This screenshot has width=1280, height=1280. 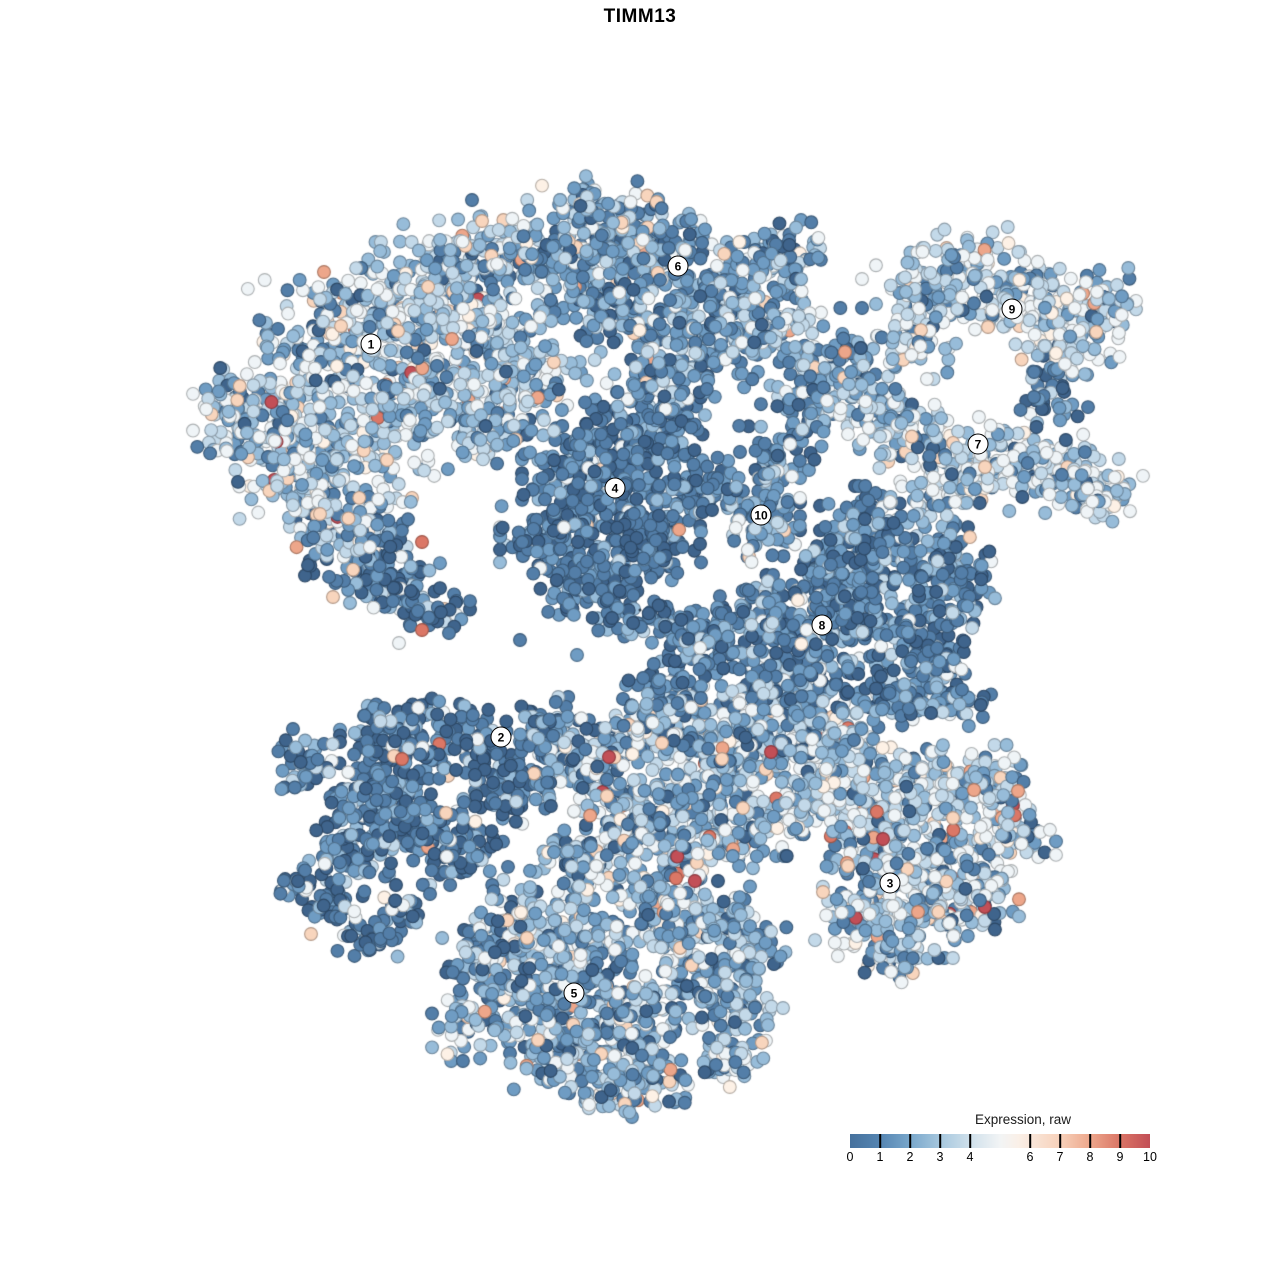 I want to click on legend-tick-label: 2, so click(x=910, y=1157).